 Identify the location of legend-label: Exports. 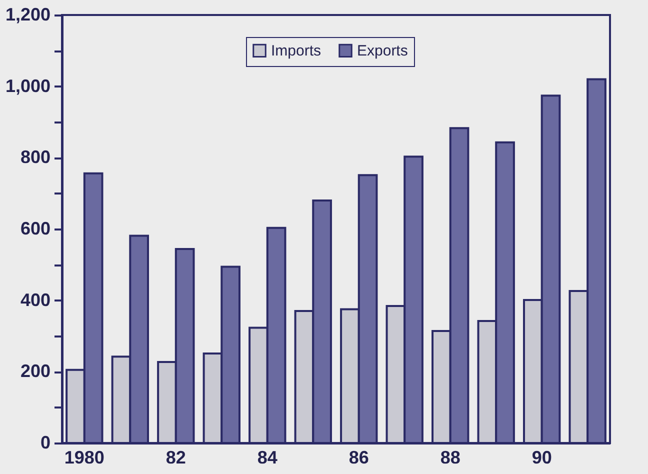
(382, 51).